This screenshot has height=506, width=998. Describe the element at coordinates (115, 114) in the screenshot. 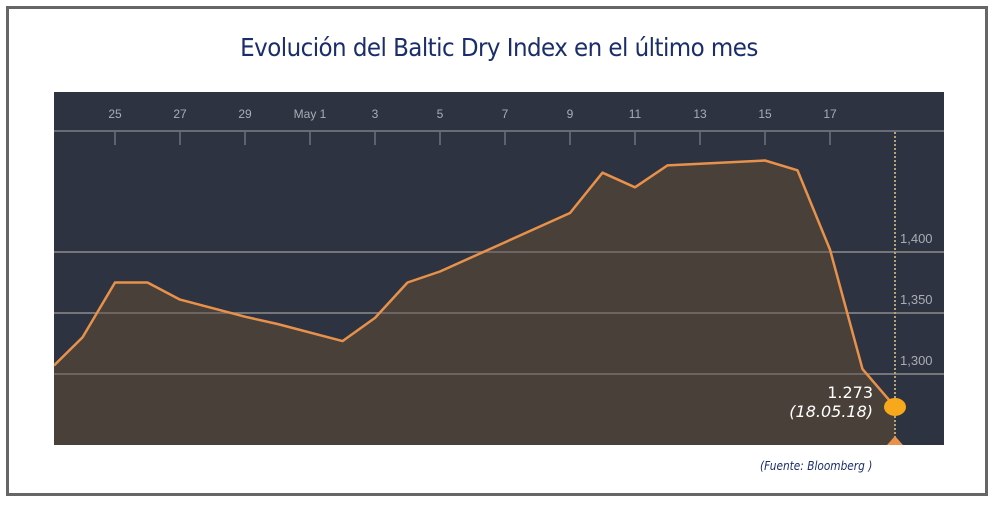

I see `x-axis-label: 25` at that location.